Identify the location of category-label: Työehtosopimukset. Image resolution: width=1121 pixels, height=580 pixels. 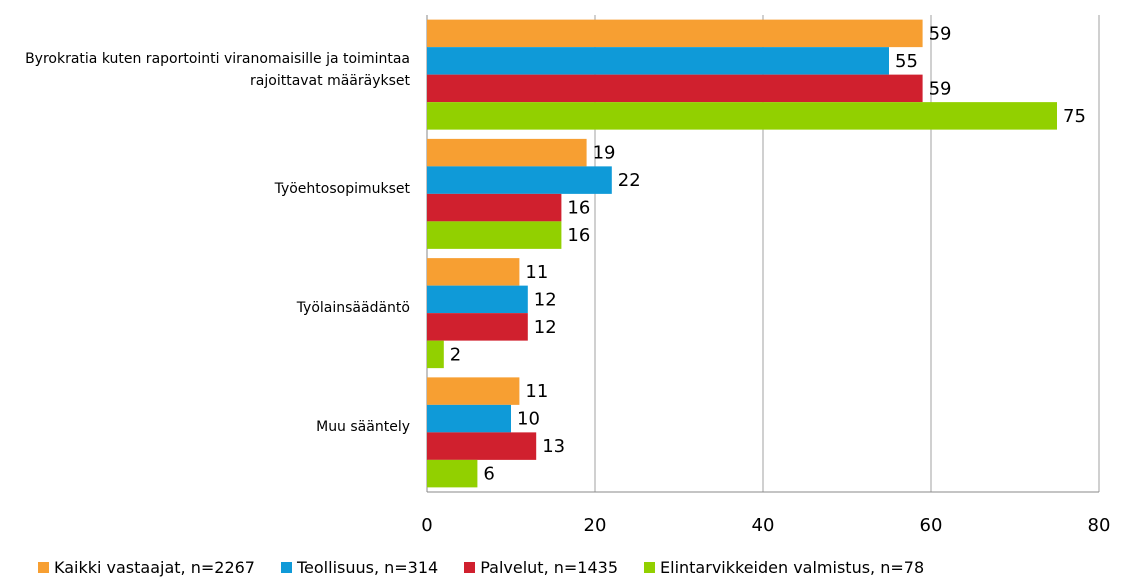
(342, 188).